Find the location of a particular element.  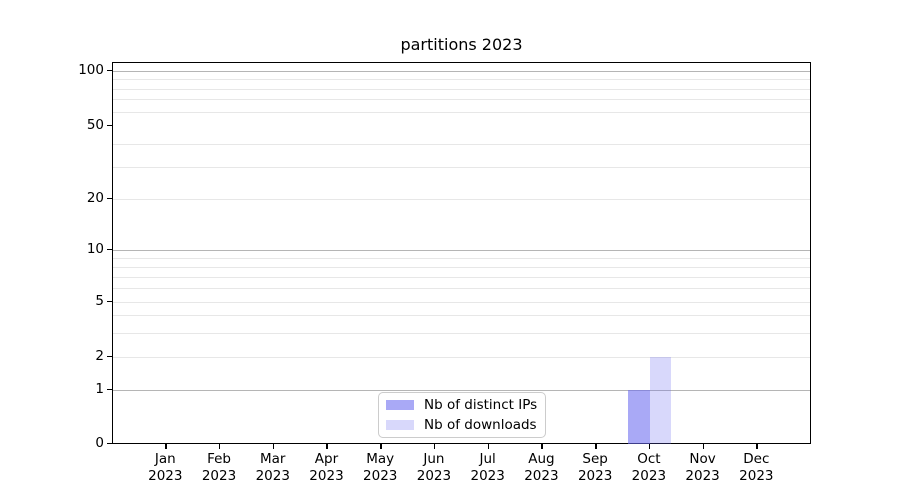

x-tick-label: Feb 2023 is located at coordinates (219, 468).